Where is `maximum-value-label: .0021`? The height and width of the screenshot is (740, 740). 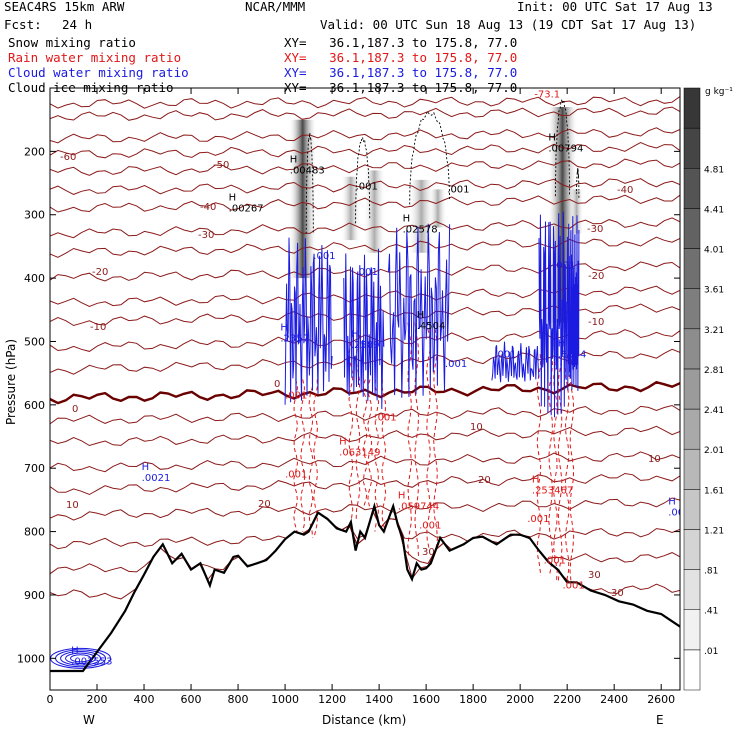
maximum-value-label: .0021 is located at coordinates (156, 478).